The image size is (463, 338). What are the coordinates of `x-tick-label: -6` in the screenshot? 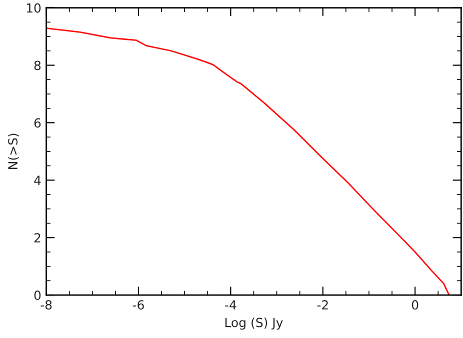 It's located at (138, 305).